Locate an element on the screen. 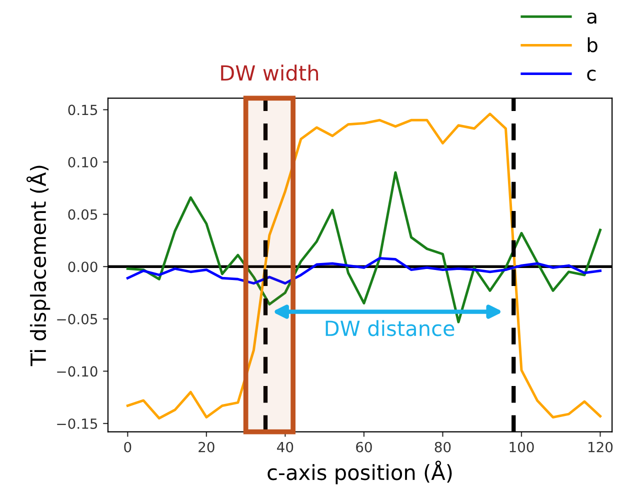 This screenshot has width=617, height=501. y-tick-label: 0.15 is located at coordinates (83, 110).